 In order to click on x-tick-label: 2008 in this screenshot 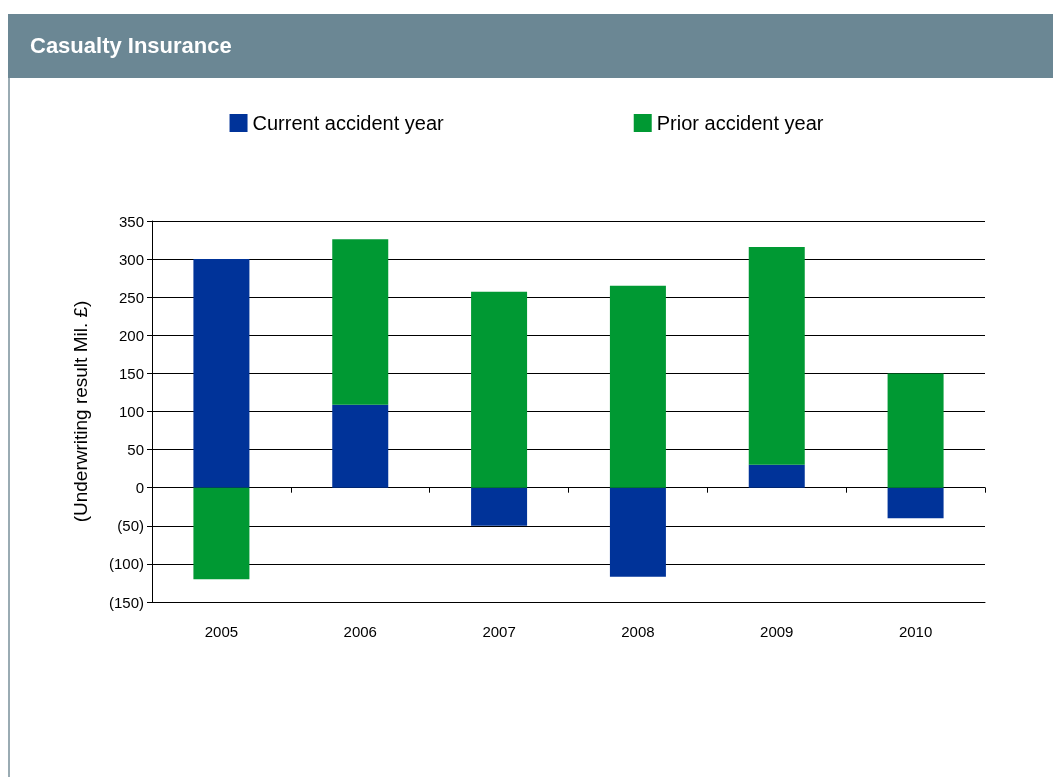, I will do `click(638, 631)`.